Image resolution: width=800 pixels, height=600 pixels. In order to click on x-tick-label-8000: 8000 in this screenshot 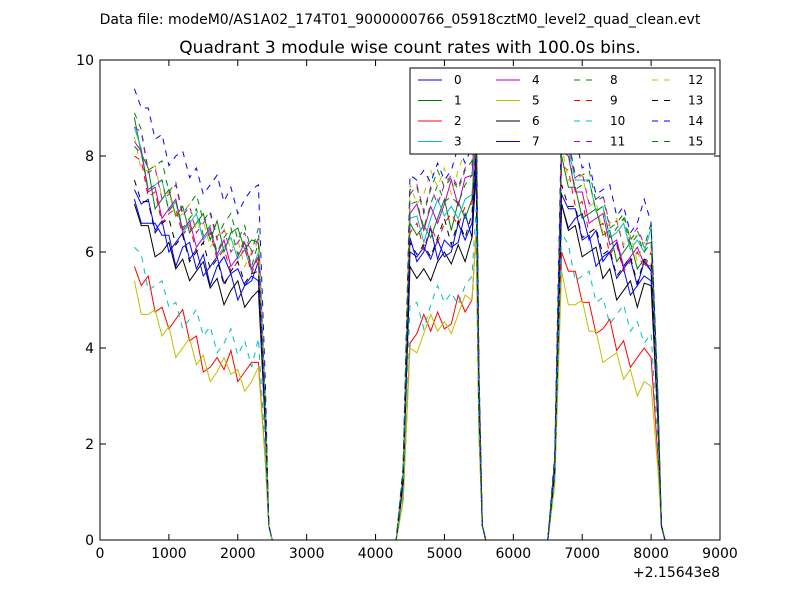, I will do `click(651, 554)`.